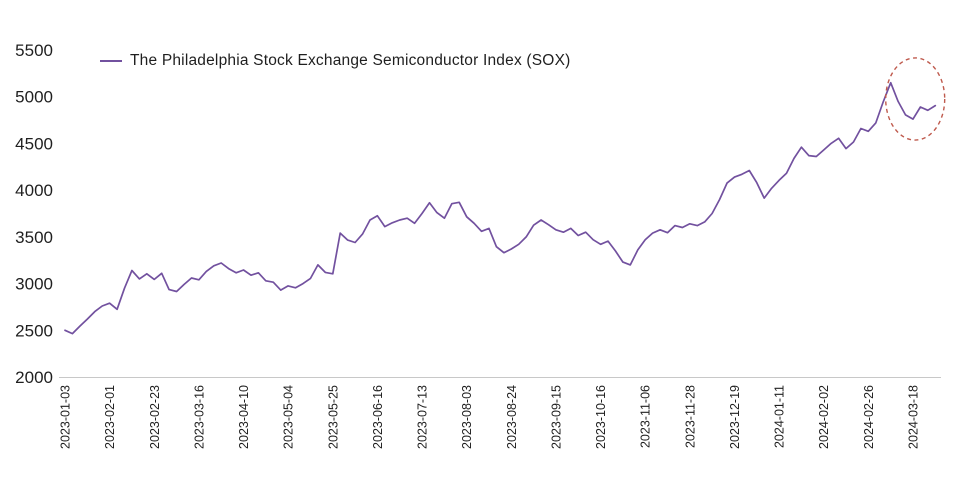 The width and height of the screenshot is (960, 477). Describe the element at coordinates (378, 417) in the screenshot. I see `x-tick-label: 2023-06-16` at that location.